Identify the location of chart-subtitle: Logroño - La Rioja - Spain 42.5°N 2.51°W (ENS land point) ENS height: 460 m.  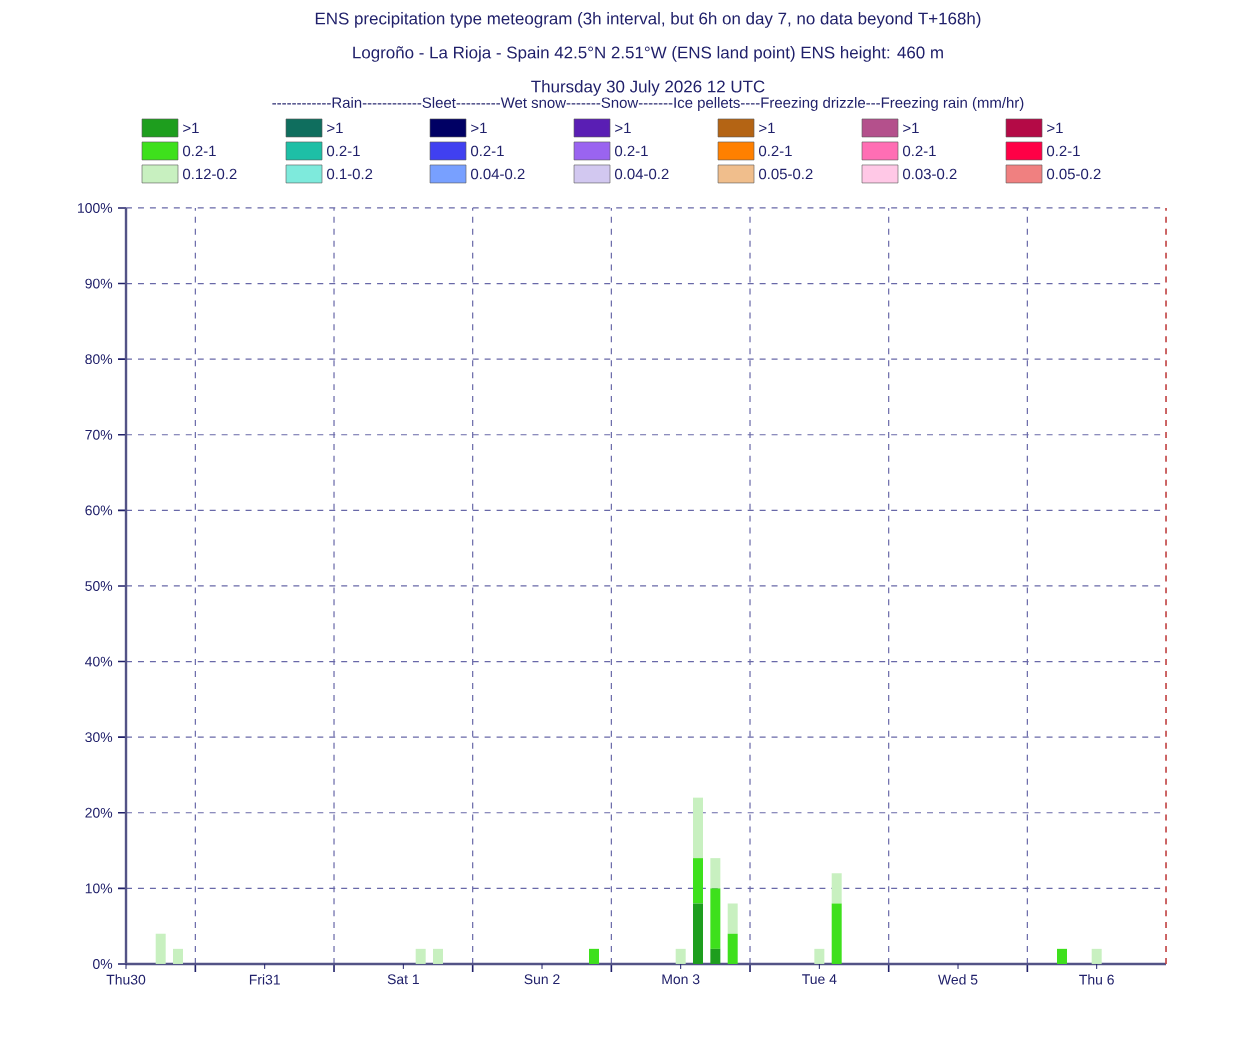
(648, 54).